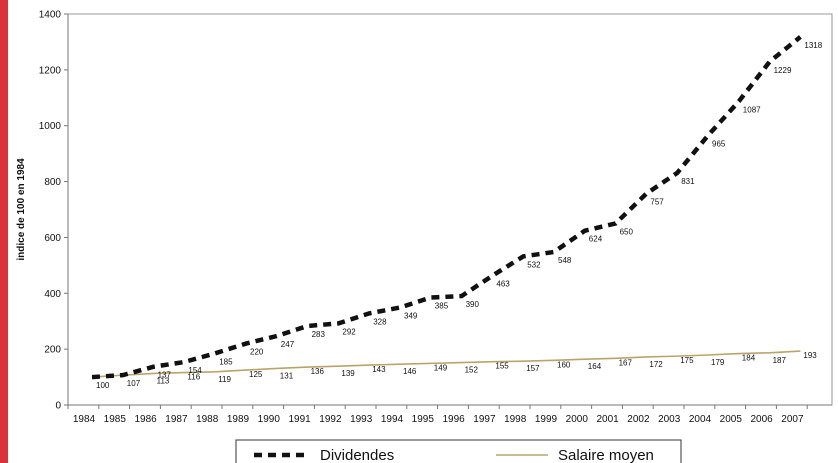 The image size is (838, 463). What do you see at coordinates (533, 368) in the screenshot?
I see `data-label-salaire: 157` at bounding box center [533, 368].